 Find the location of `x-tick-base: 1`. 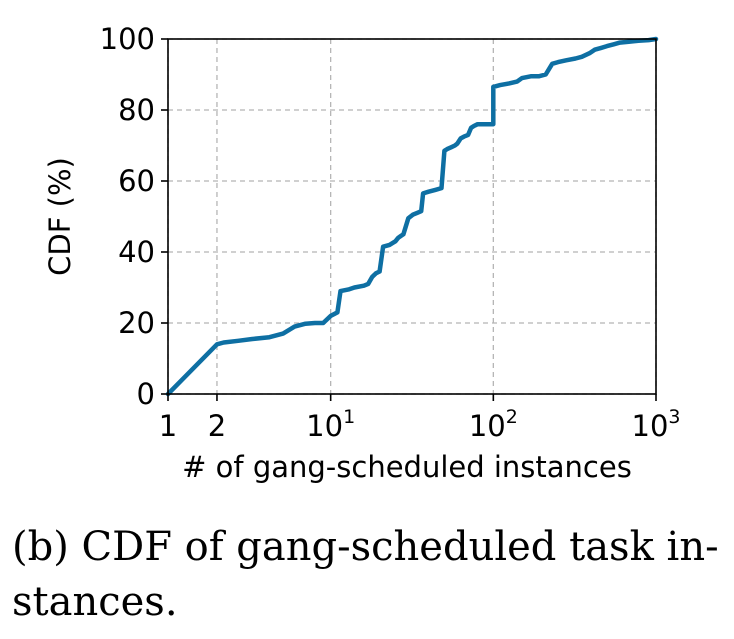

x-tick-base: 1 is located at coordinates (168, 426).